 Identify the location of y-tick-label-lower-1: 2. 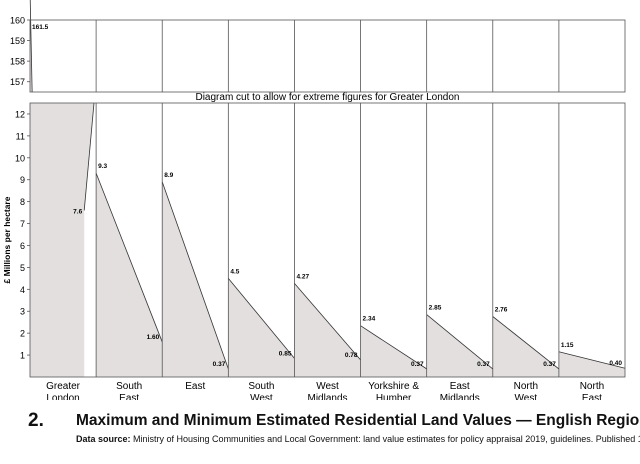
(22, 334).